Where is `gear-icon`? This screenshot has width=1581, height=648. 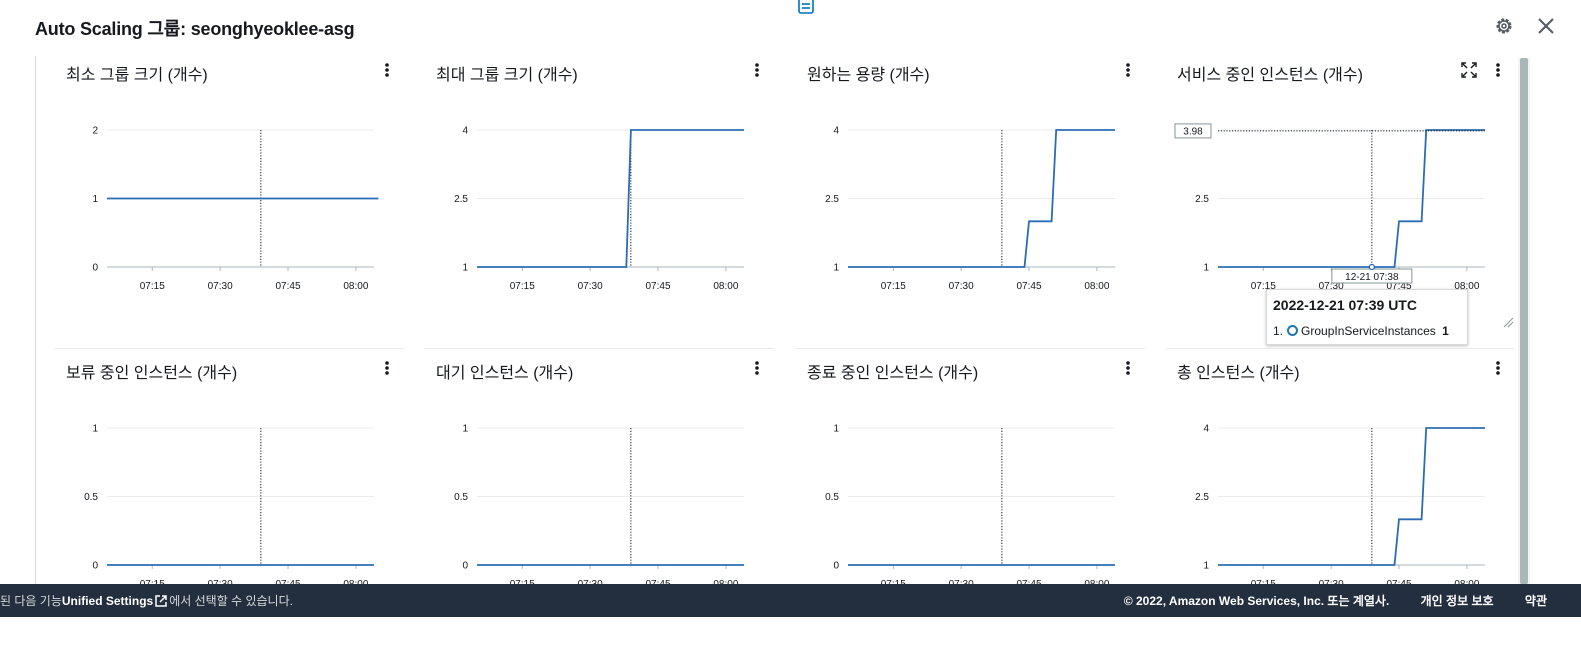 gear-icon is located at coordinates (1504, 26).